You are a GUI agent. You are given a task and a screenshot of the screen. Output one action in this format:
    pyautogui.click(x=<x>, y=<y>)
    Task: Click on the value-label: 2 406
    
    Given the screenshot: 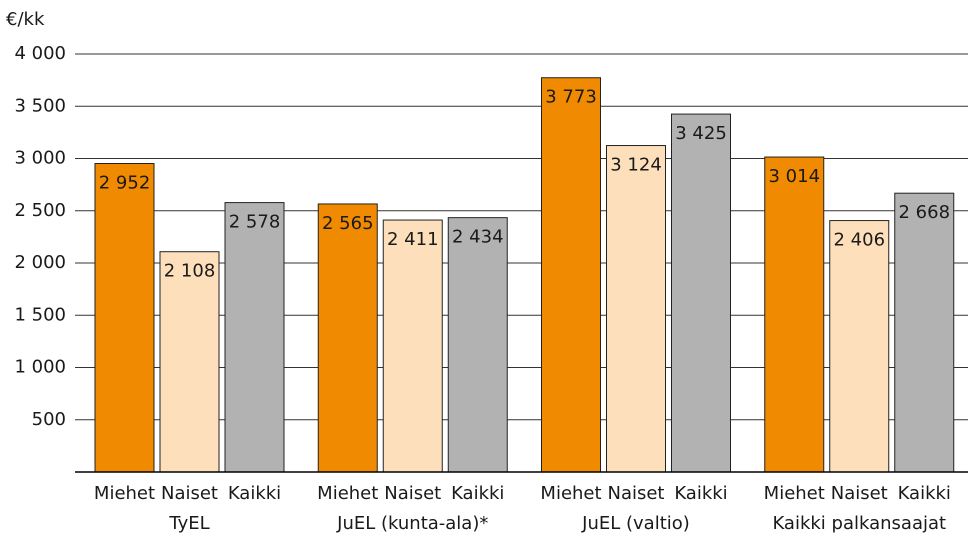 What is the action you would take?
    pyautogui.click(x=859, y=240)
    